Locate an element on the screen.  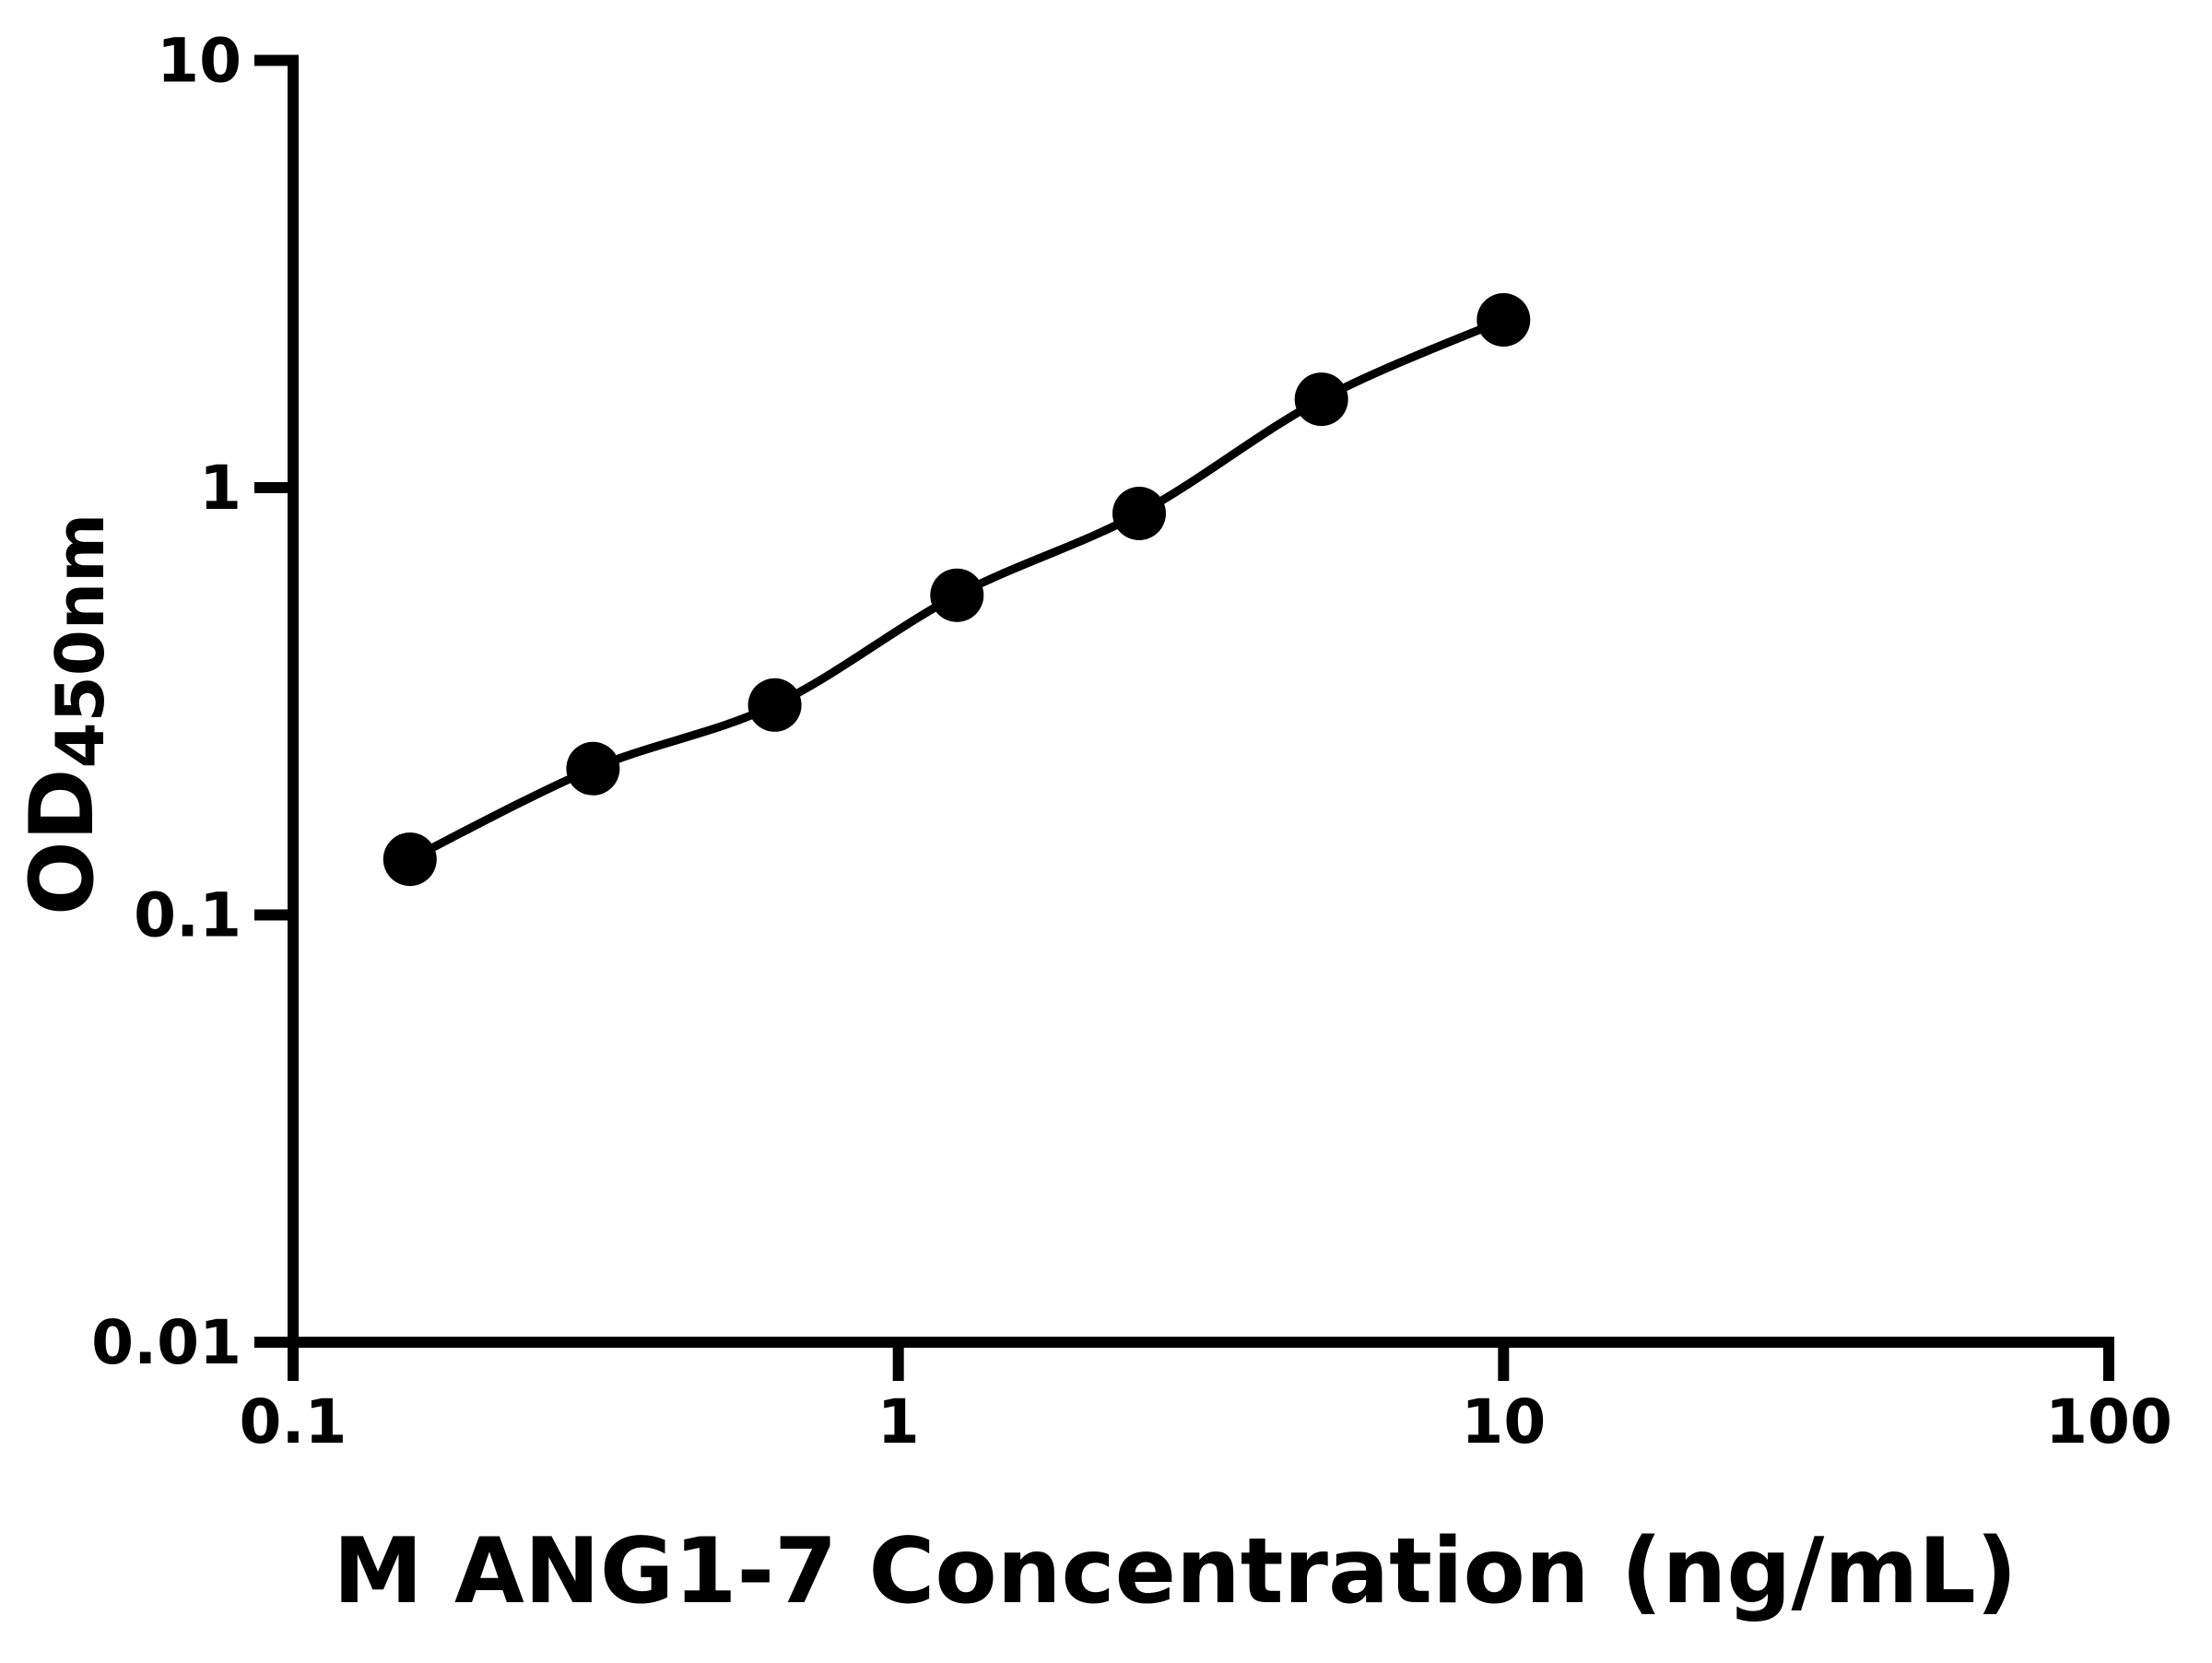
y-axis-title-main: OD is located at coordinates (62, 841).